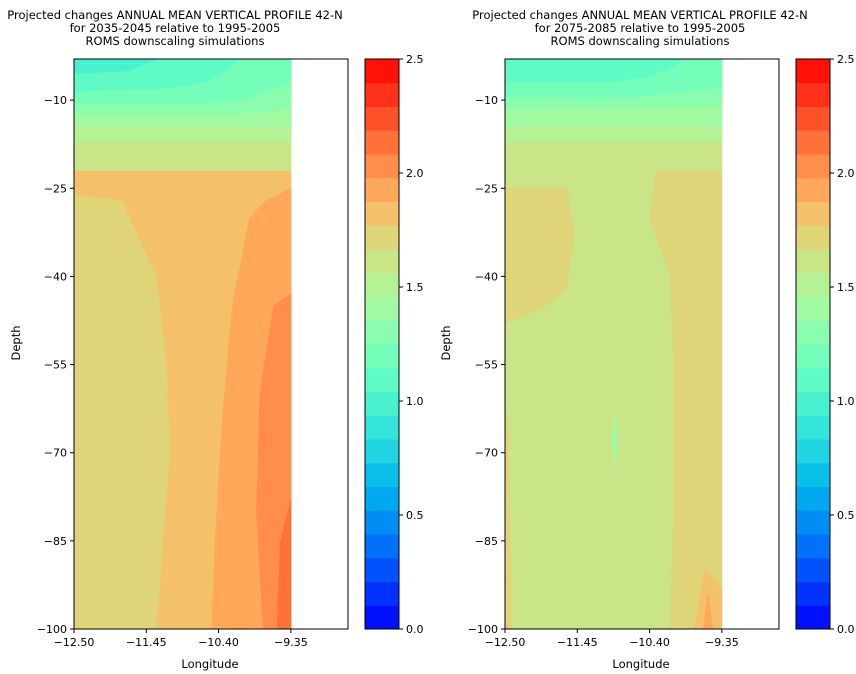 Image resolution: width=856 pixels, height=674 pixels. Describe the element at coordinates (74, 642) in the screenshot. I see `x-tick-label: −12.50` at that location.